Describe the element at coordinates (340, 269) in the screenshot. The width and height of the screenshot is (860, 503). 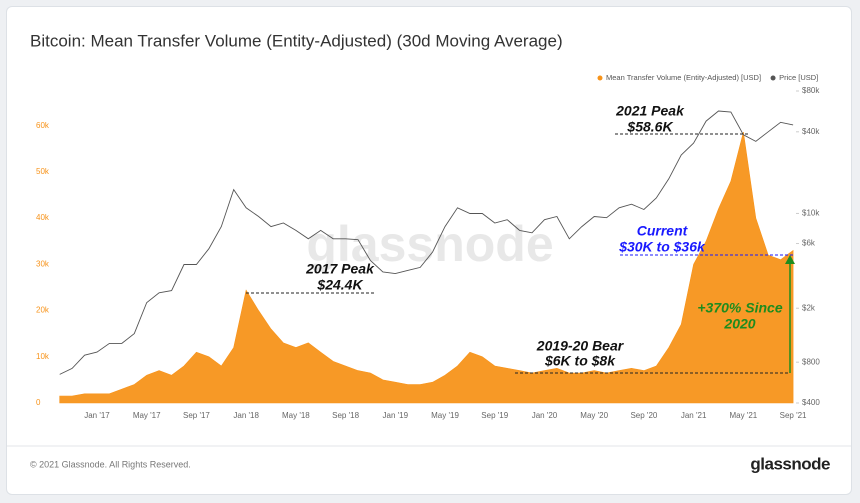
I see `annotation-text: 2017 Peak` at that location.